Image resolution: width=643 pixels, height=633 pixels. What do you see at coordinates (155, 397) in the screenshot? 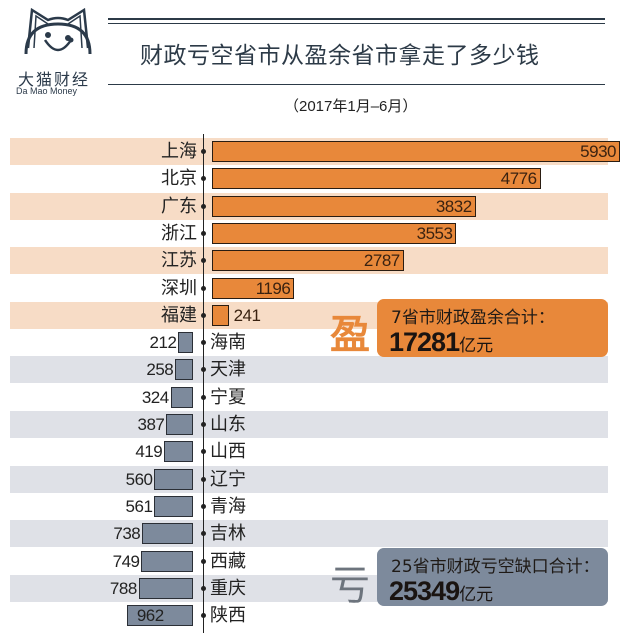
I see `value-label: 324` at bounding box center [155, 397].